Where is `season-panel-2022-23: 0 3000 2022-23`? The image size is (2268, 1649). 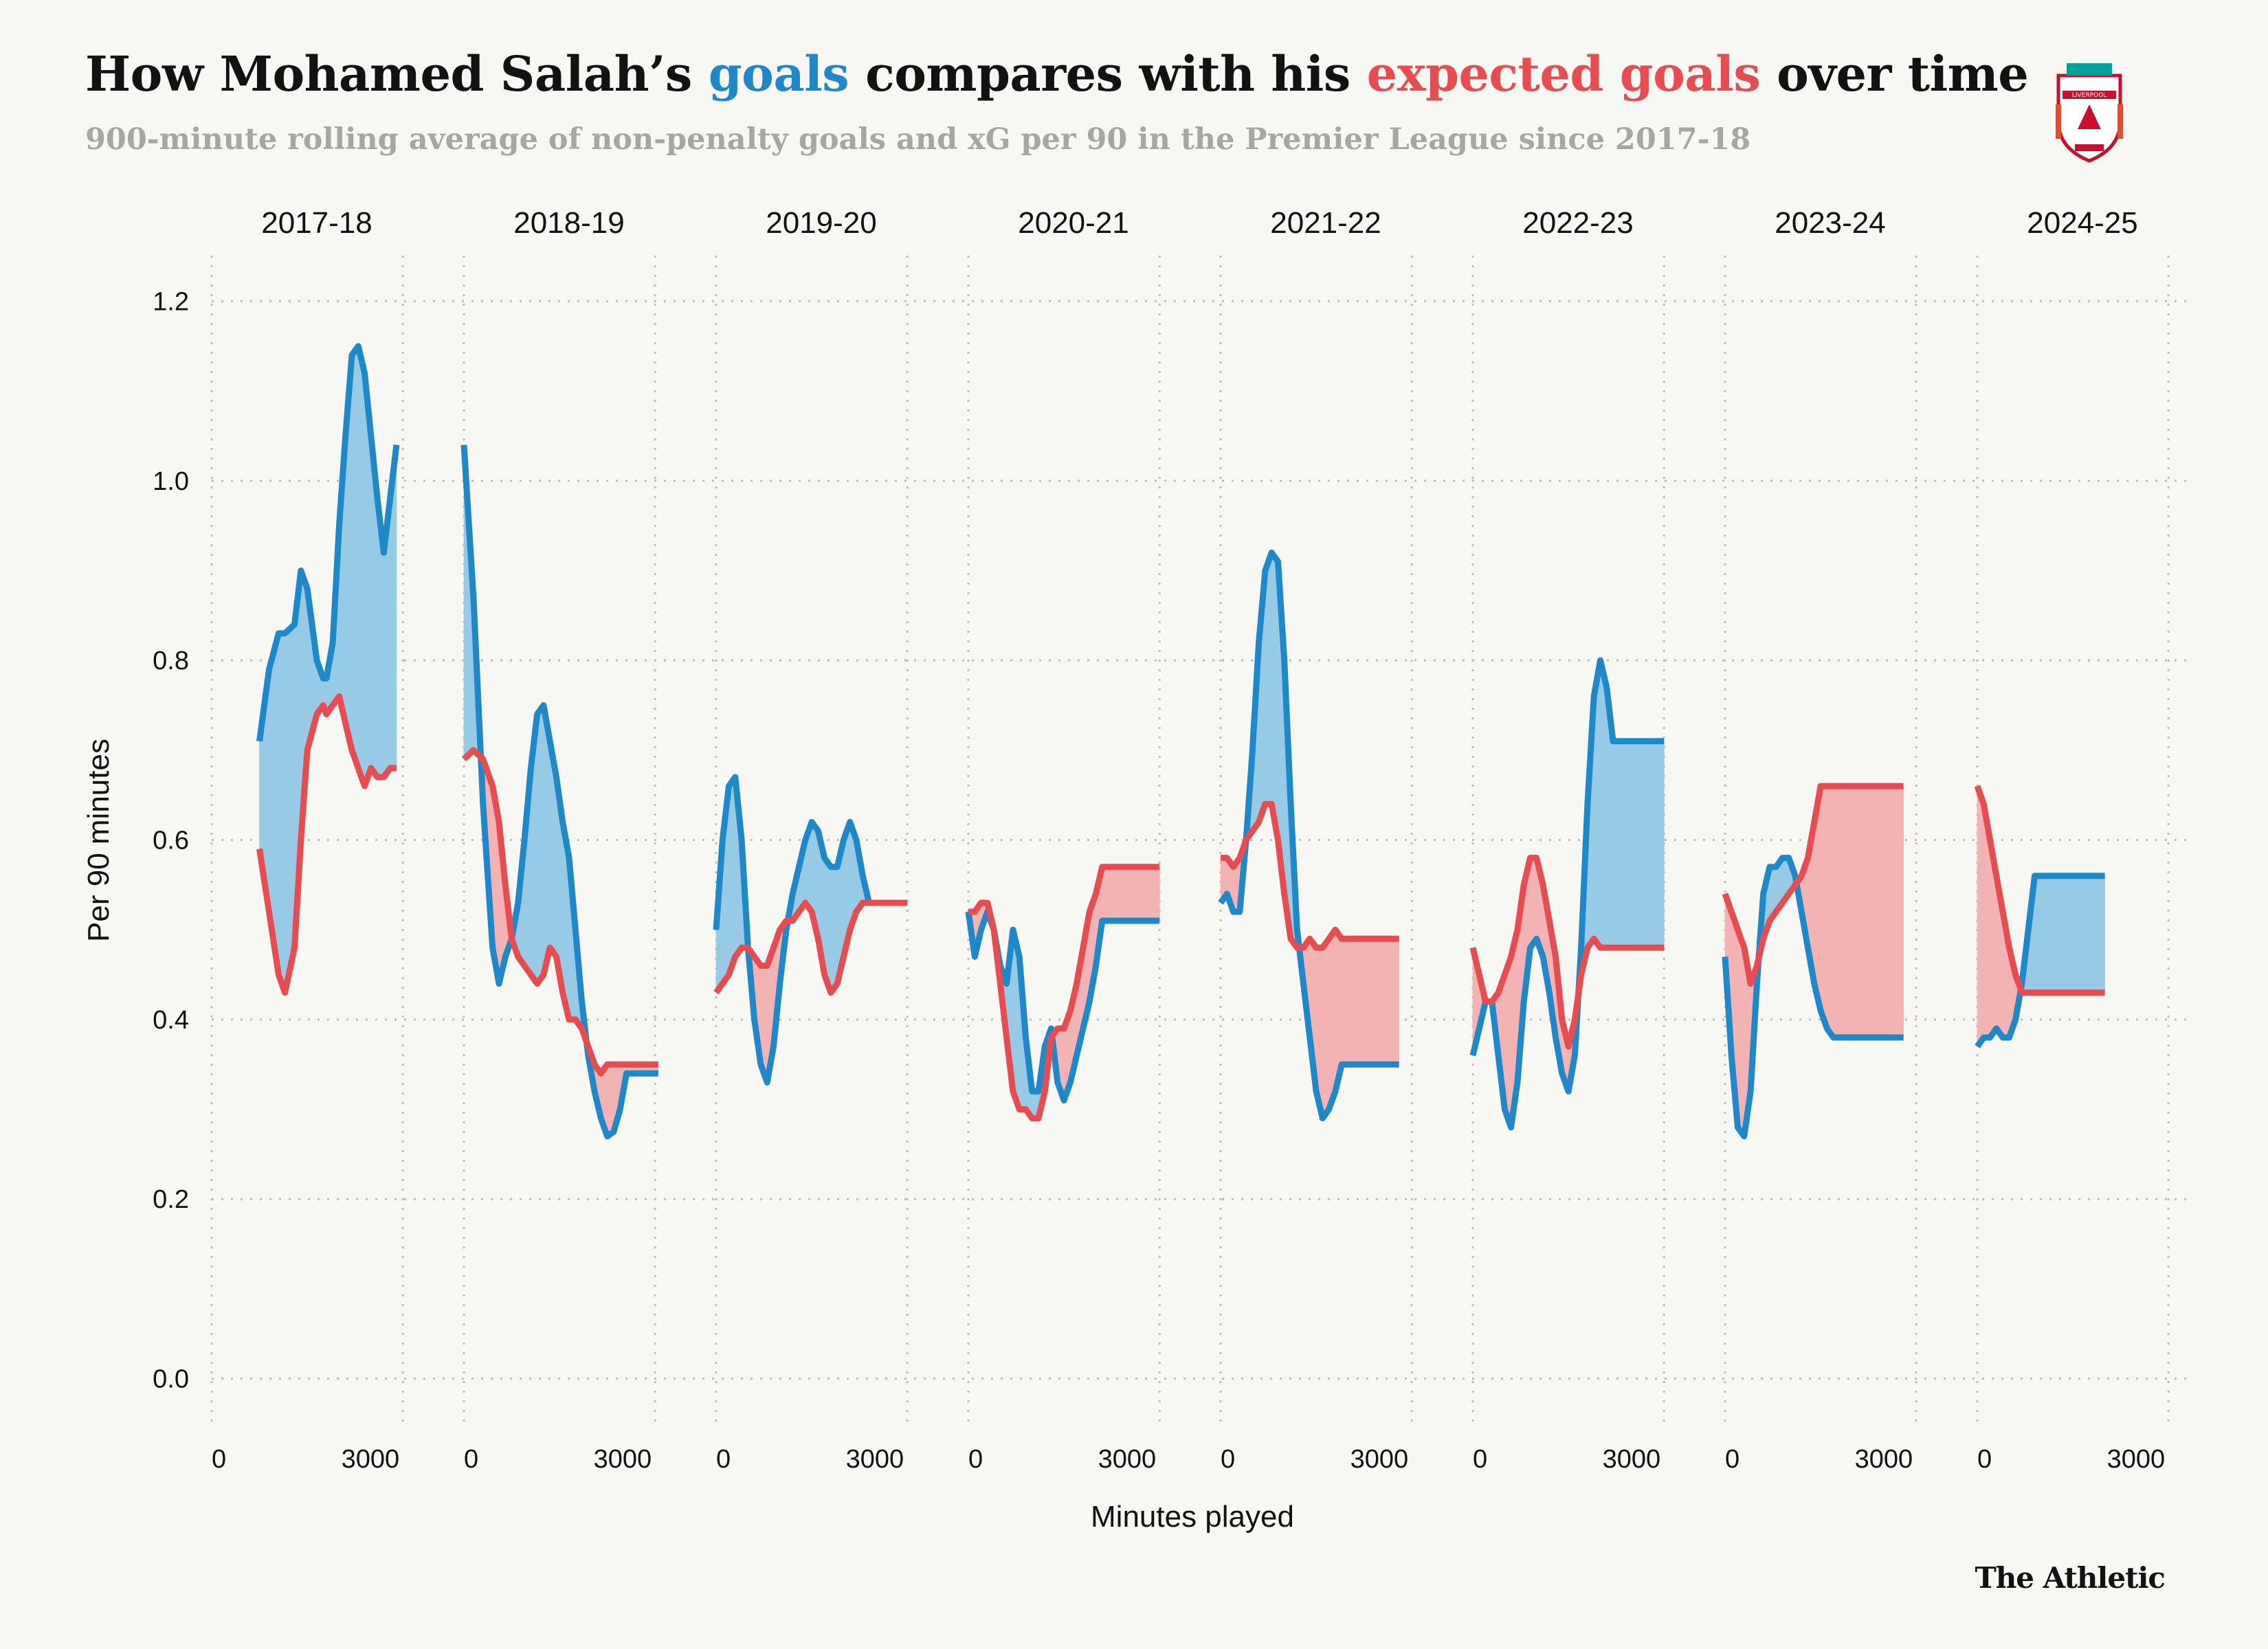
season-panel-2022-23: 0 3000 2022-23 is located at coordinates (1567, 840).